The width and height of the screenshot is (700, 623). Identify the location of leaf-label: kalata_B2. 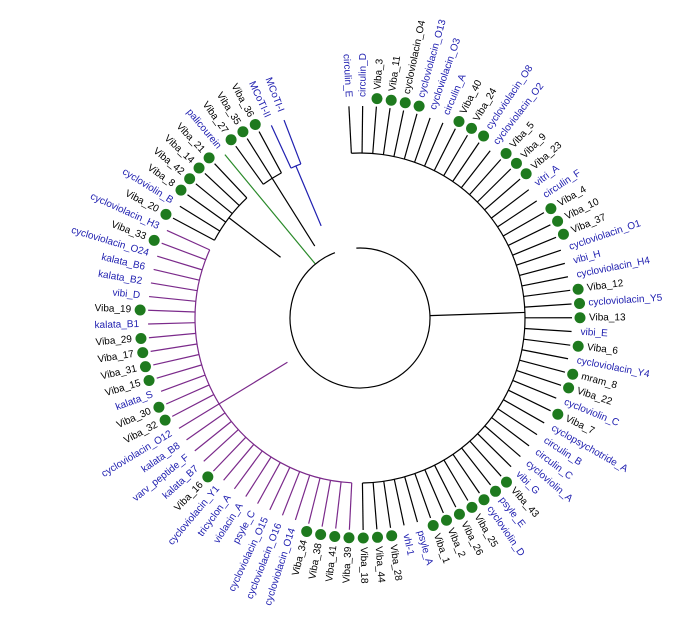
(120, 278).